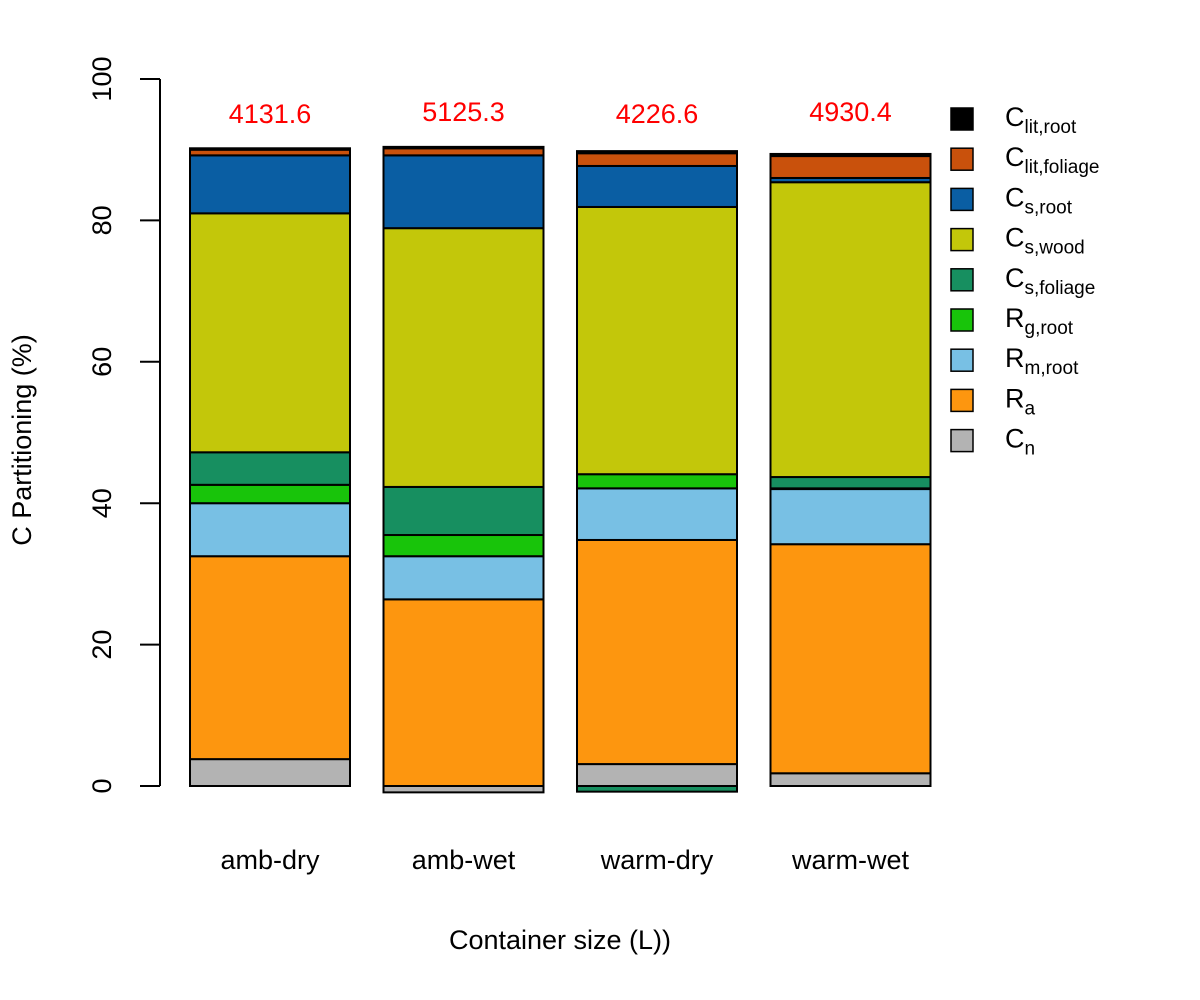  Describe the element at coordinates (102, 78) in the screenshot. I see `y-tick-label: 100` at that location.